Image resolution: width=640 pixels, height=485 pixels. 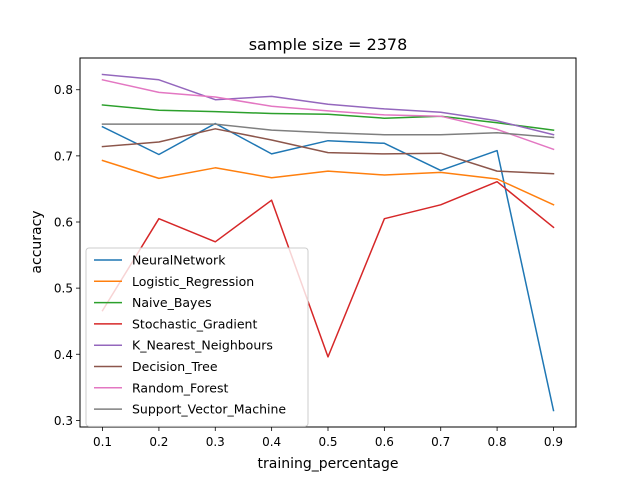 I want to click on y-tick-label: 0.7, so click(x=63, y=156).